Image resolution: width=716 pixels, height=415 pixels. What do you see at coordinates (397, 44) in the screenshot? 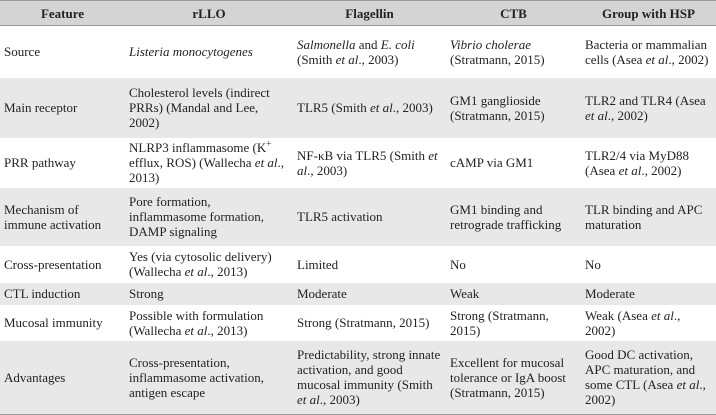
I see `italic-run: E. coli` at bounding box center [397, 44].